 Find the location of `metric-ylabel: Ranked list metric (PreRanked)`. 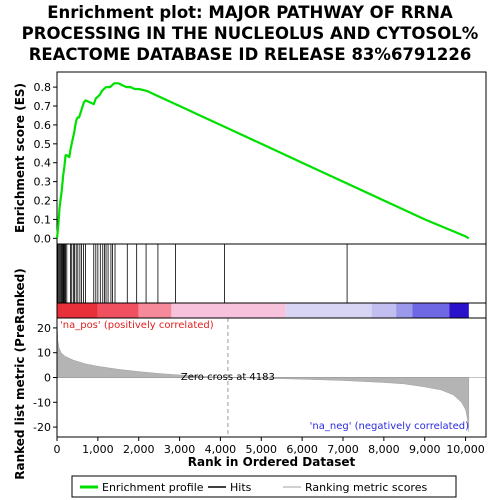

metric-ylabel: Ranked list metric (PreRanked) is located at coordinates (20, 374).